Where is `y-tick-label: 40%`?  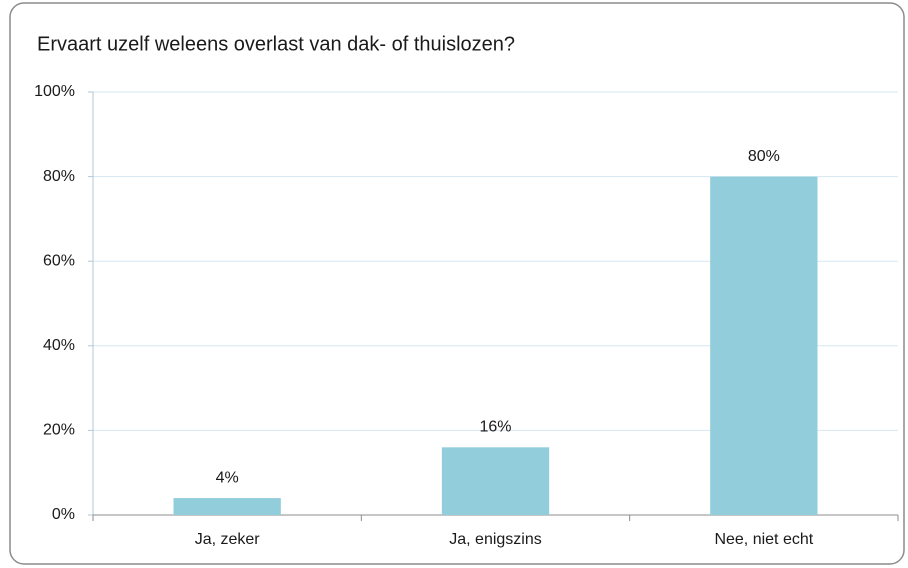
y-tick-label: 40% is located at coordinates (59, 345).